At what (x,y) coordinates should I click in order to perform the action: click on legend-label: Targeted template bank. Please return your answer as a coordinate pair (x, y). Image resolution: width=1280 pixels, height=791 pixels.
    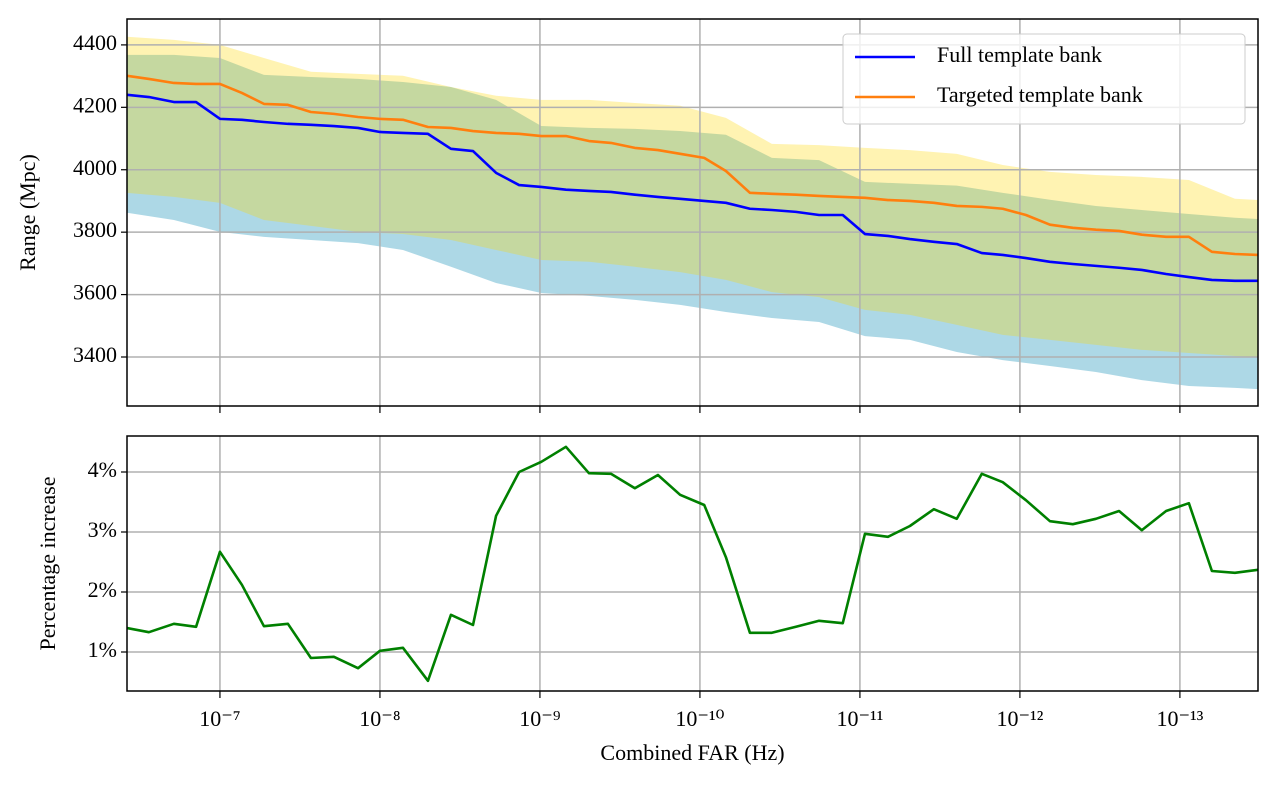
    Looking at the image, I should click on (1040, 94).